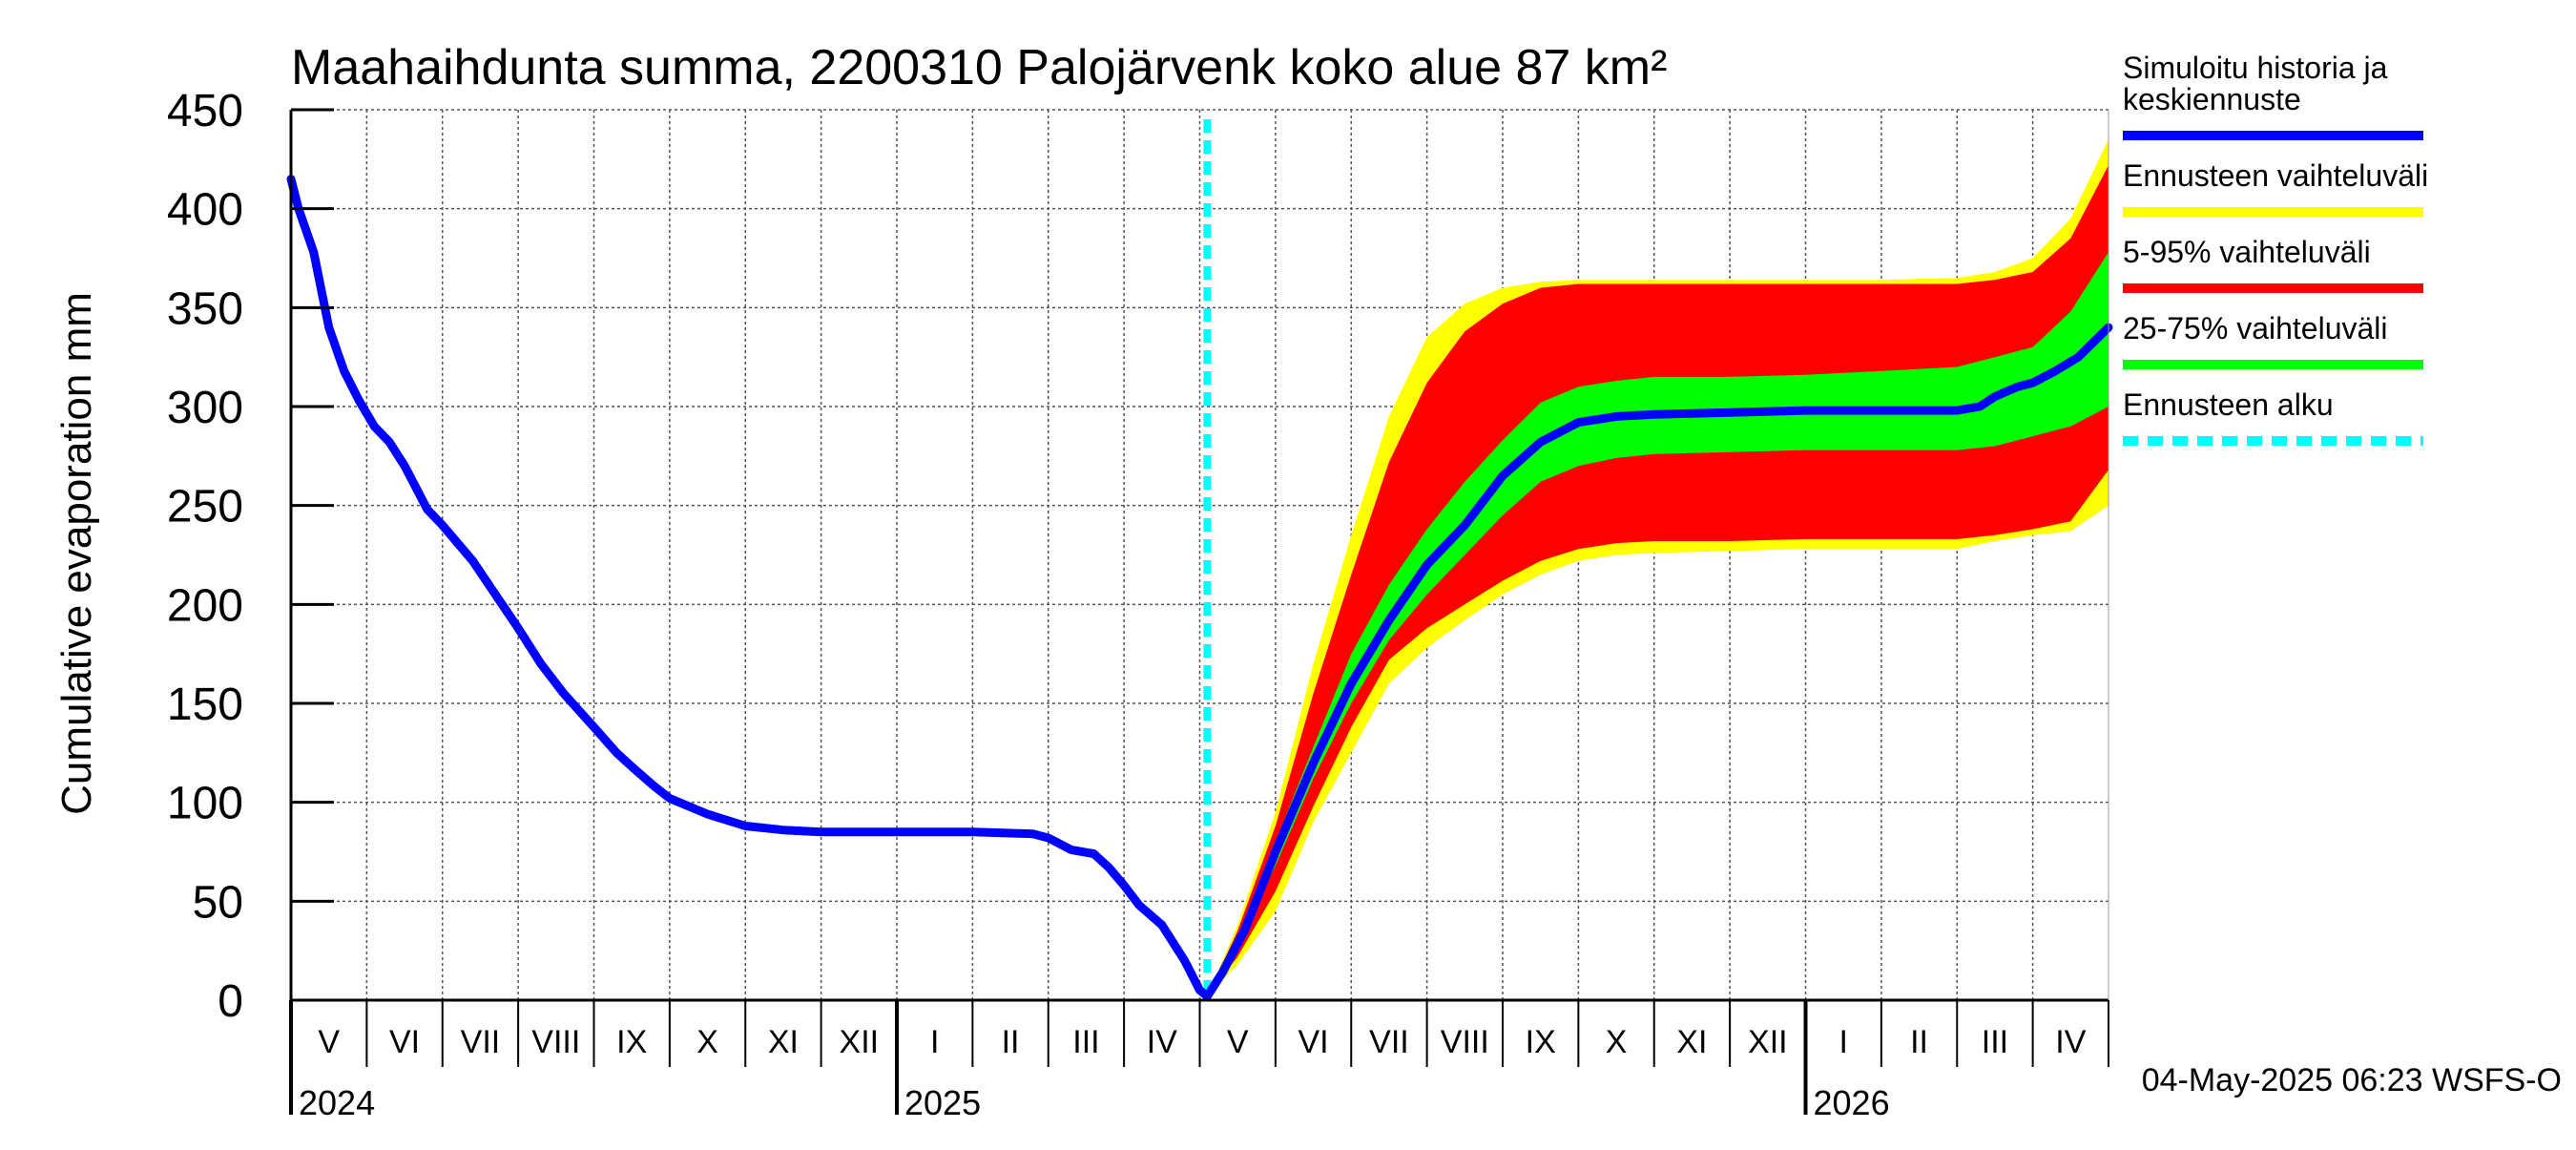 This screenshot has height=1150, width=2576. I want to click on y-tick-label: 0, so click(230, 1001).